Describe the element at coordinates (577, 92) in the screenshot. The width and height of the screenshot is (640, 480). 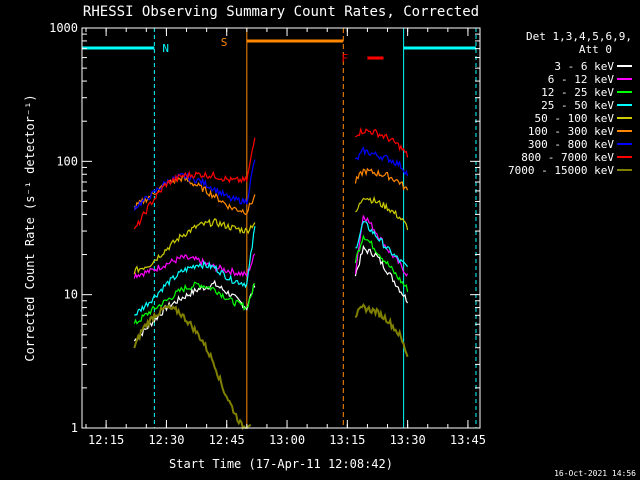
I see `legend-label-12-25-kev: 12 - 25 keV` at that location.